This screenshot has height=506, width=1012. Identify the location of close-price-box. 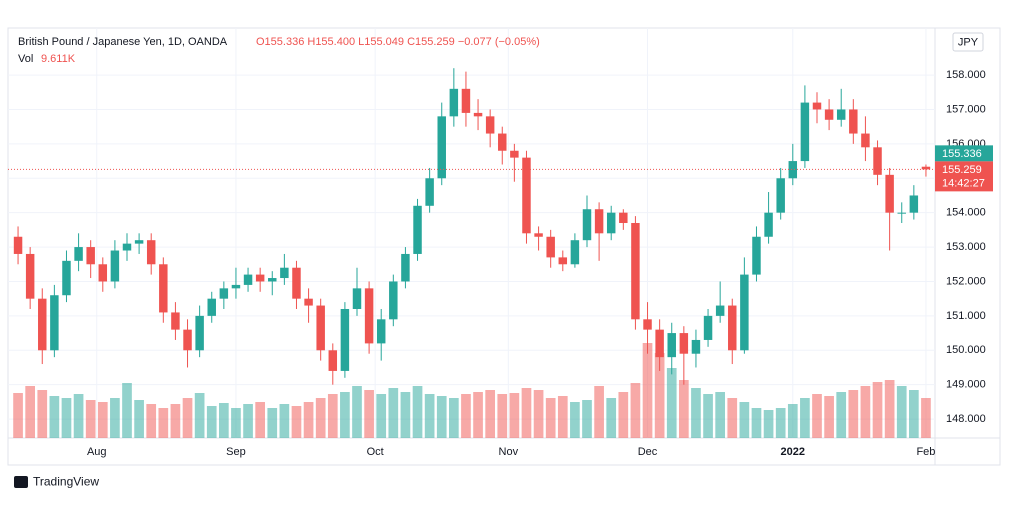
(964, 176).